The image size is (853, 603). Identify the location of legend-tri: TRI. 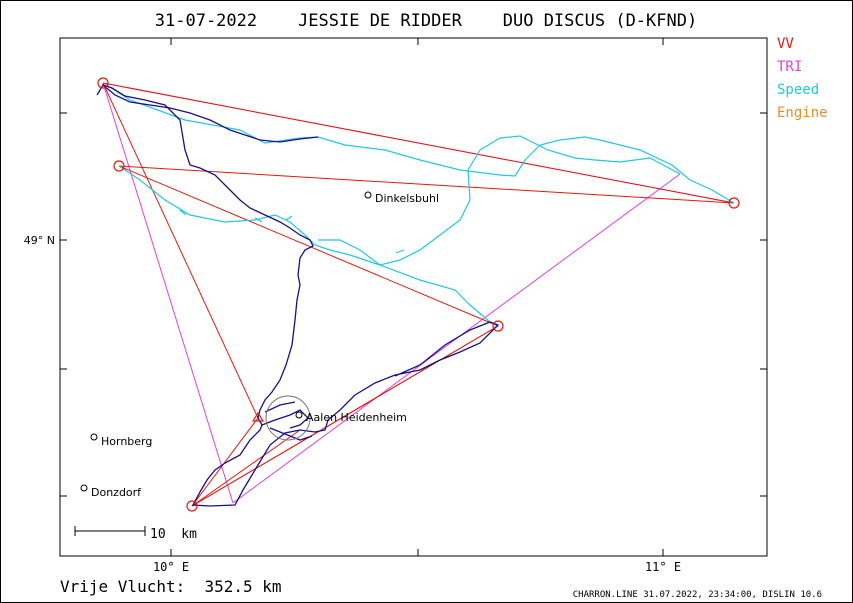
(789, 67).